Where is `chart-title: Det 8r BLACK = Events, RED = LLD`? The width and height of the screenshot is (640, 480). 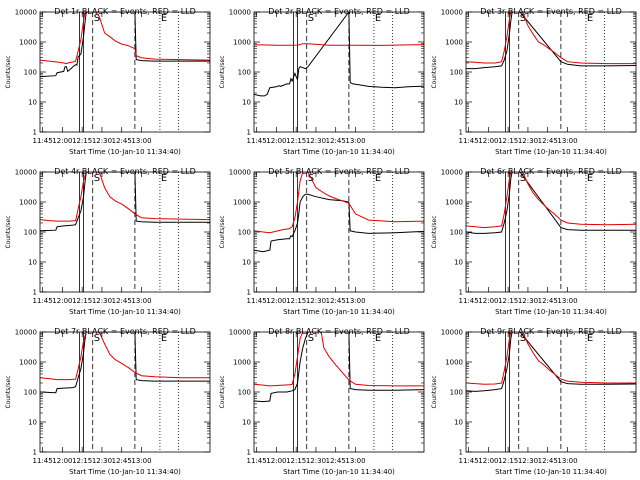 chart-title: Det 8r BLACK = Events, RED = LLD is located at coordinates (339, 331).